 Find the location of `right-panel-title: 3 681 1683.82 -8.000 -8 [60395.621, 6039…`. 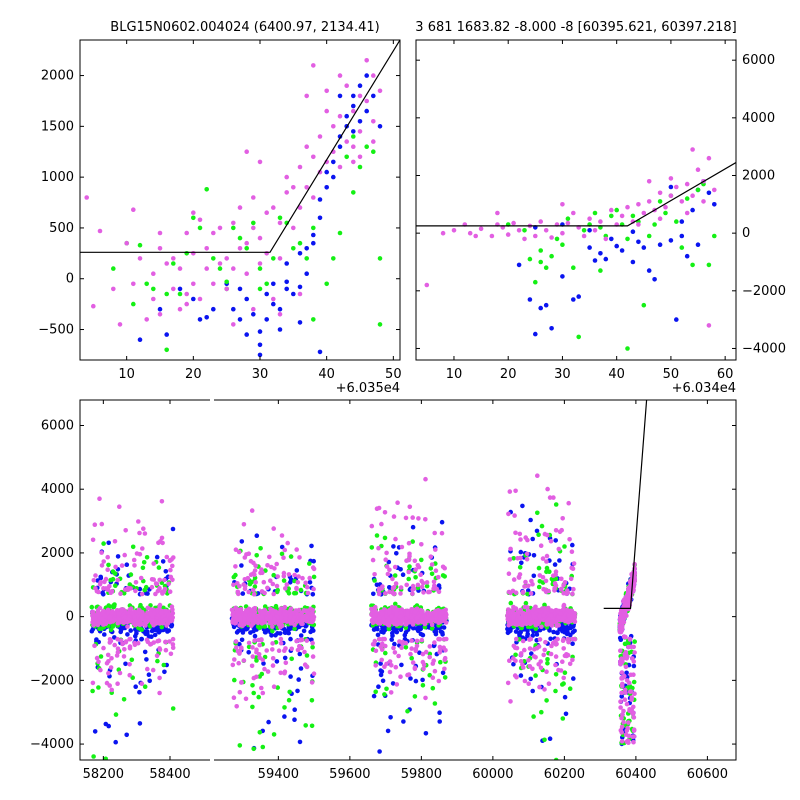

right-panel-title: 3 681 1683.82 -8.000 -8 [60395.621, 6039… is located at coordinates (575, 27).